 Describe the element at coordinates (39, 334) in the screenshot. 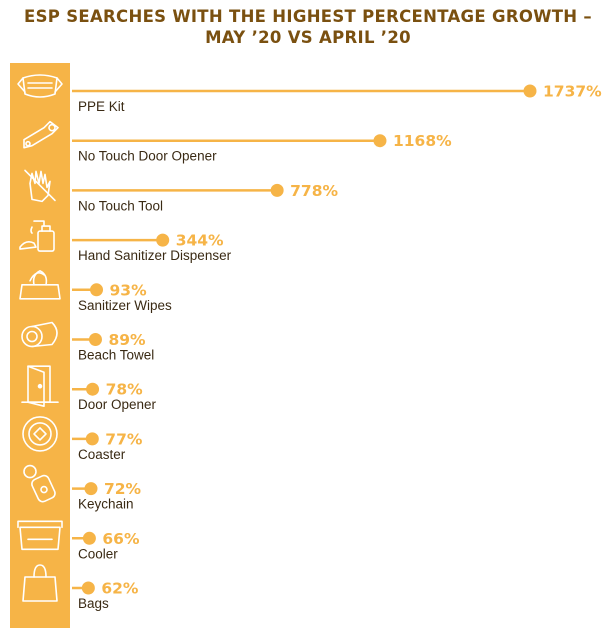

I see `rolled-towel-icon` at that location.